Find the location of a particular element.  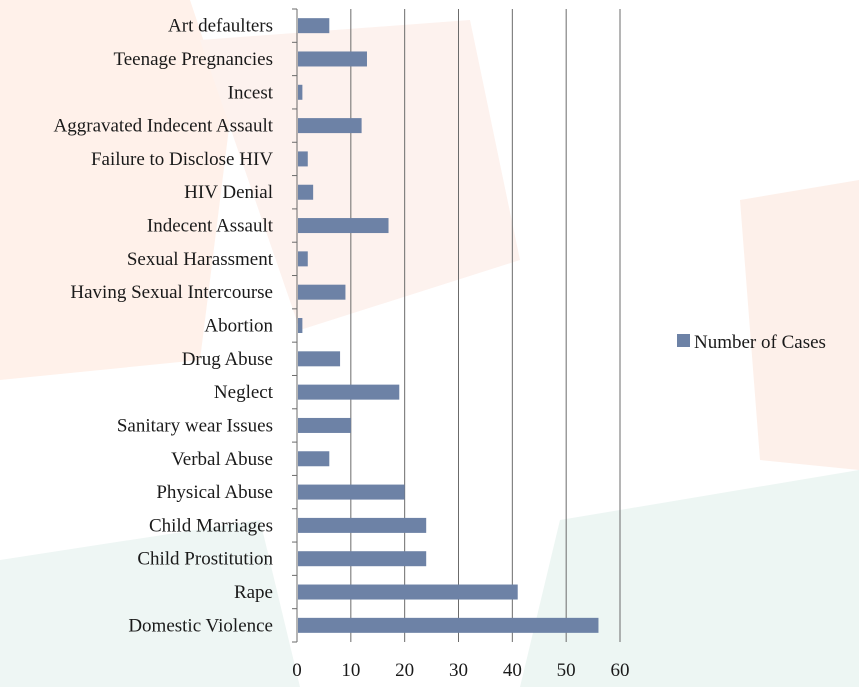

legend-swatch is located at coordinates (683, 340).